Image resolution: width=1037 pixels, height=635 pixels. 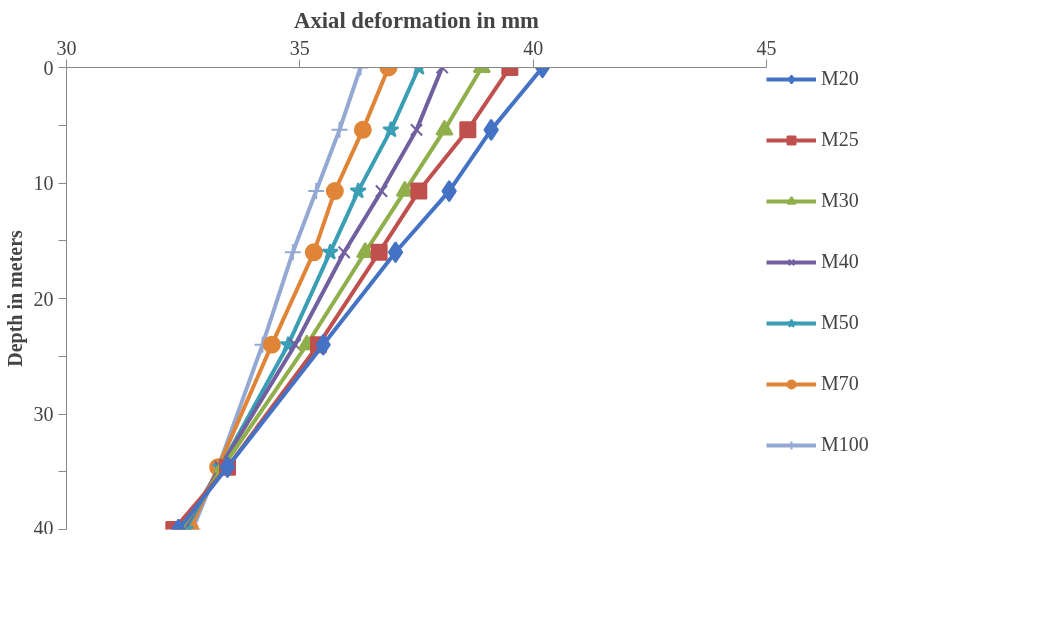 What do you see at coordinates (43, 527) in the screenshot?
I see `y-tick-label: 40` at bounding box center [43, 527].